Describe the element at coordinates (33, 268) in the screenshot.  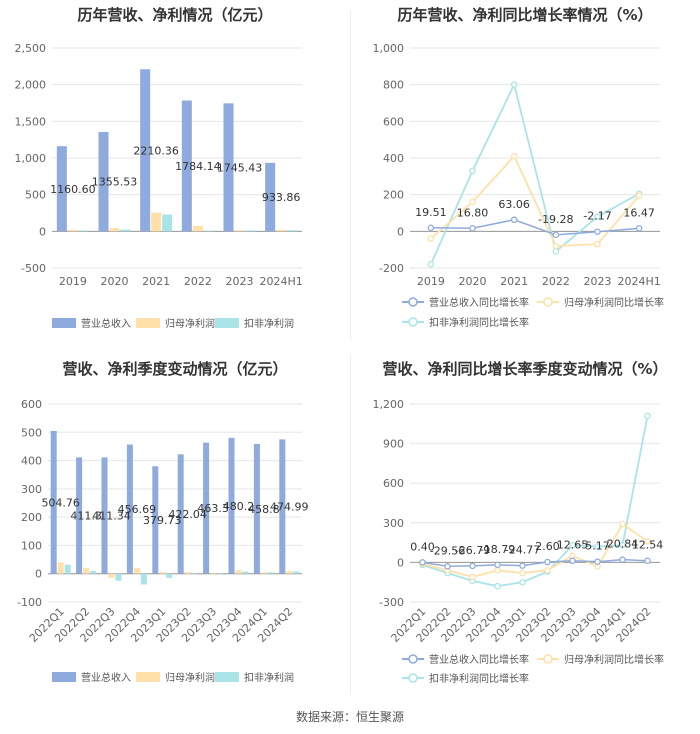
I see `y-tick-label: -500` at that location.